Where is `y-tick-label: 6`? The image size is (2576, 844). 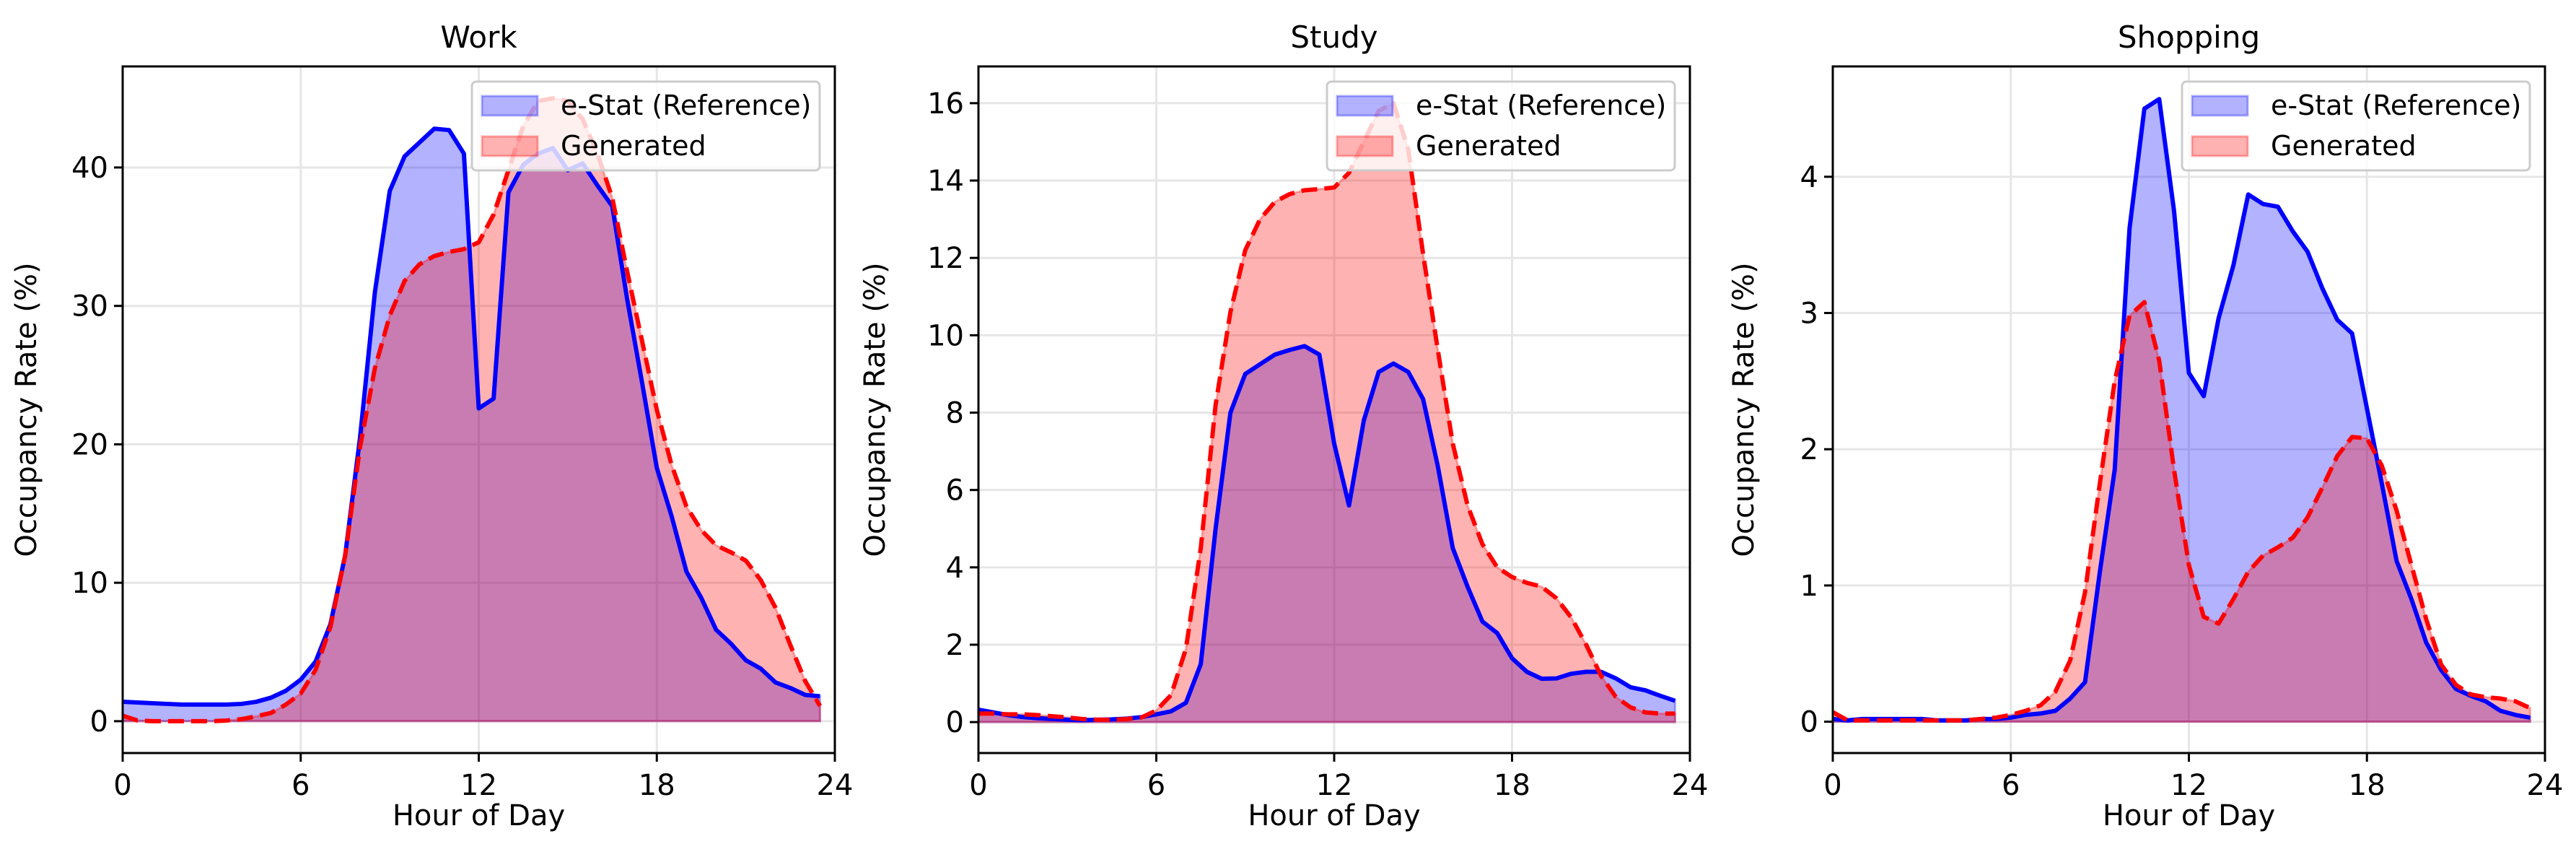
y-tick-label: 6 is located at coordinates (955, 491).